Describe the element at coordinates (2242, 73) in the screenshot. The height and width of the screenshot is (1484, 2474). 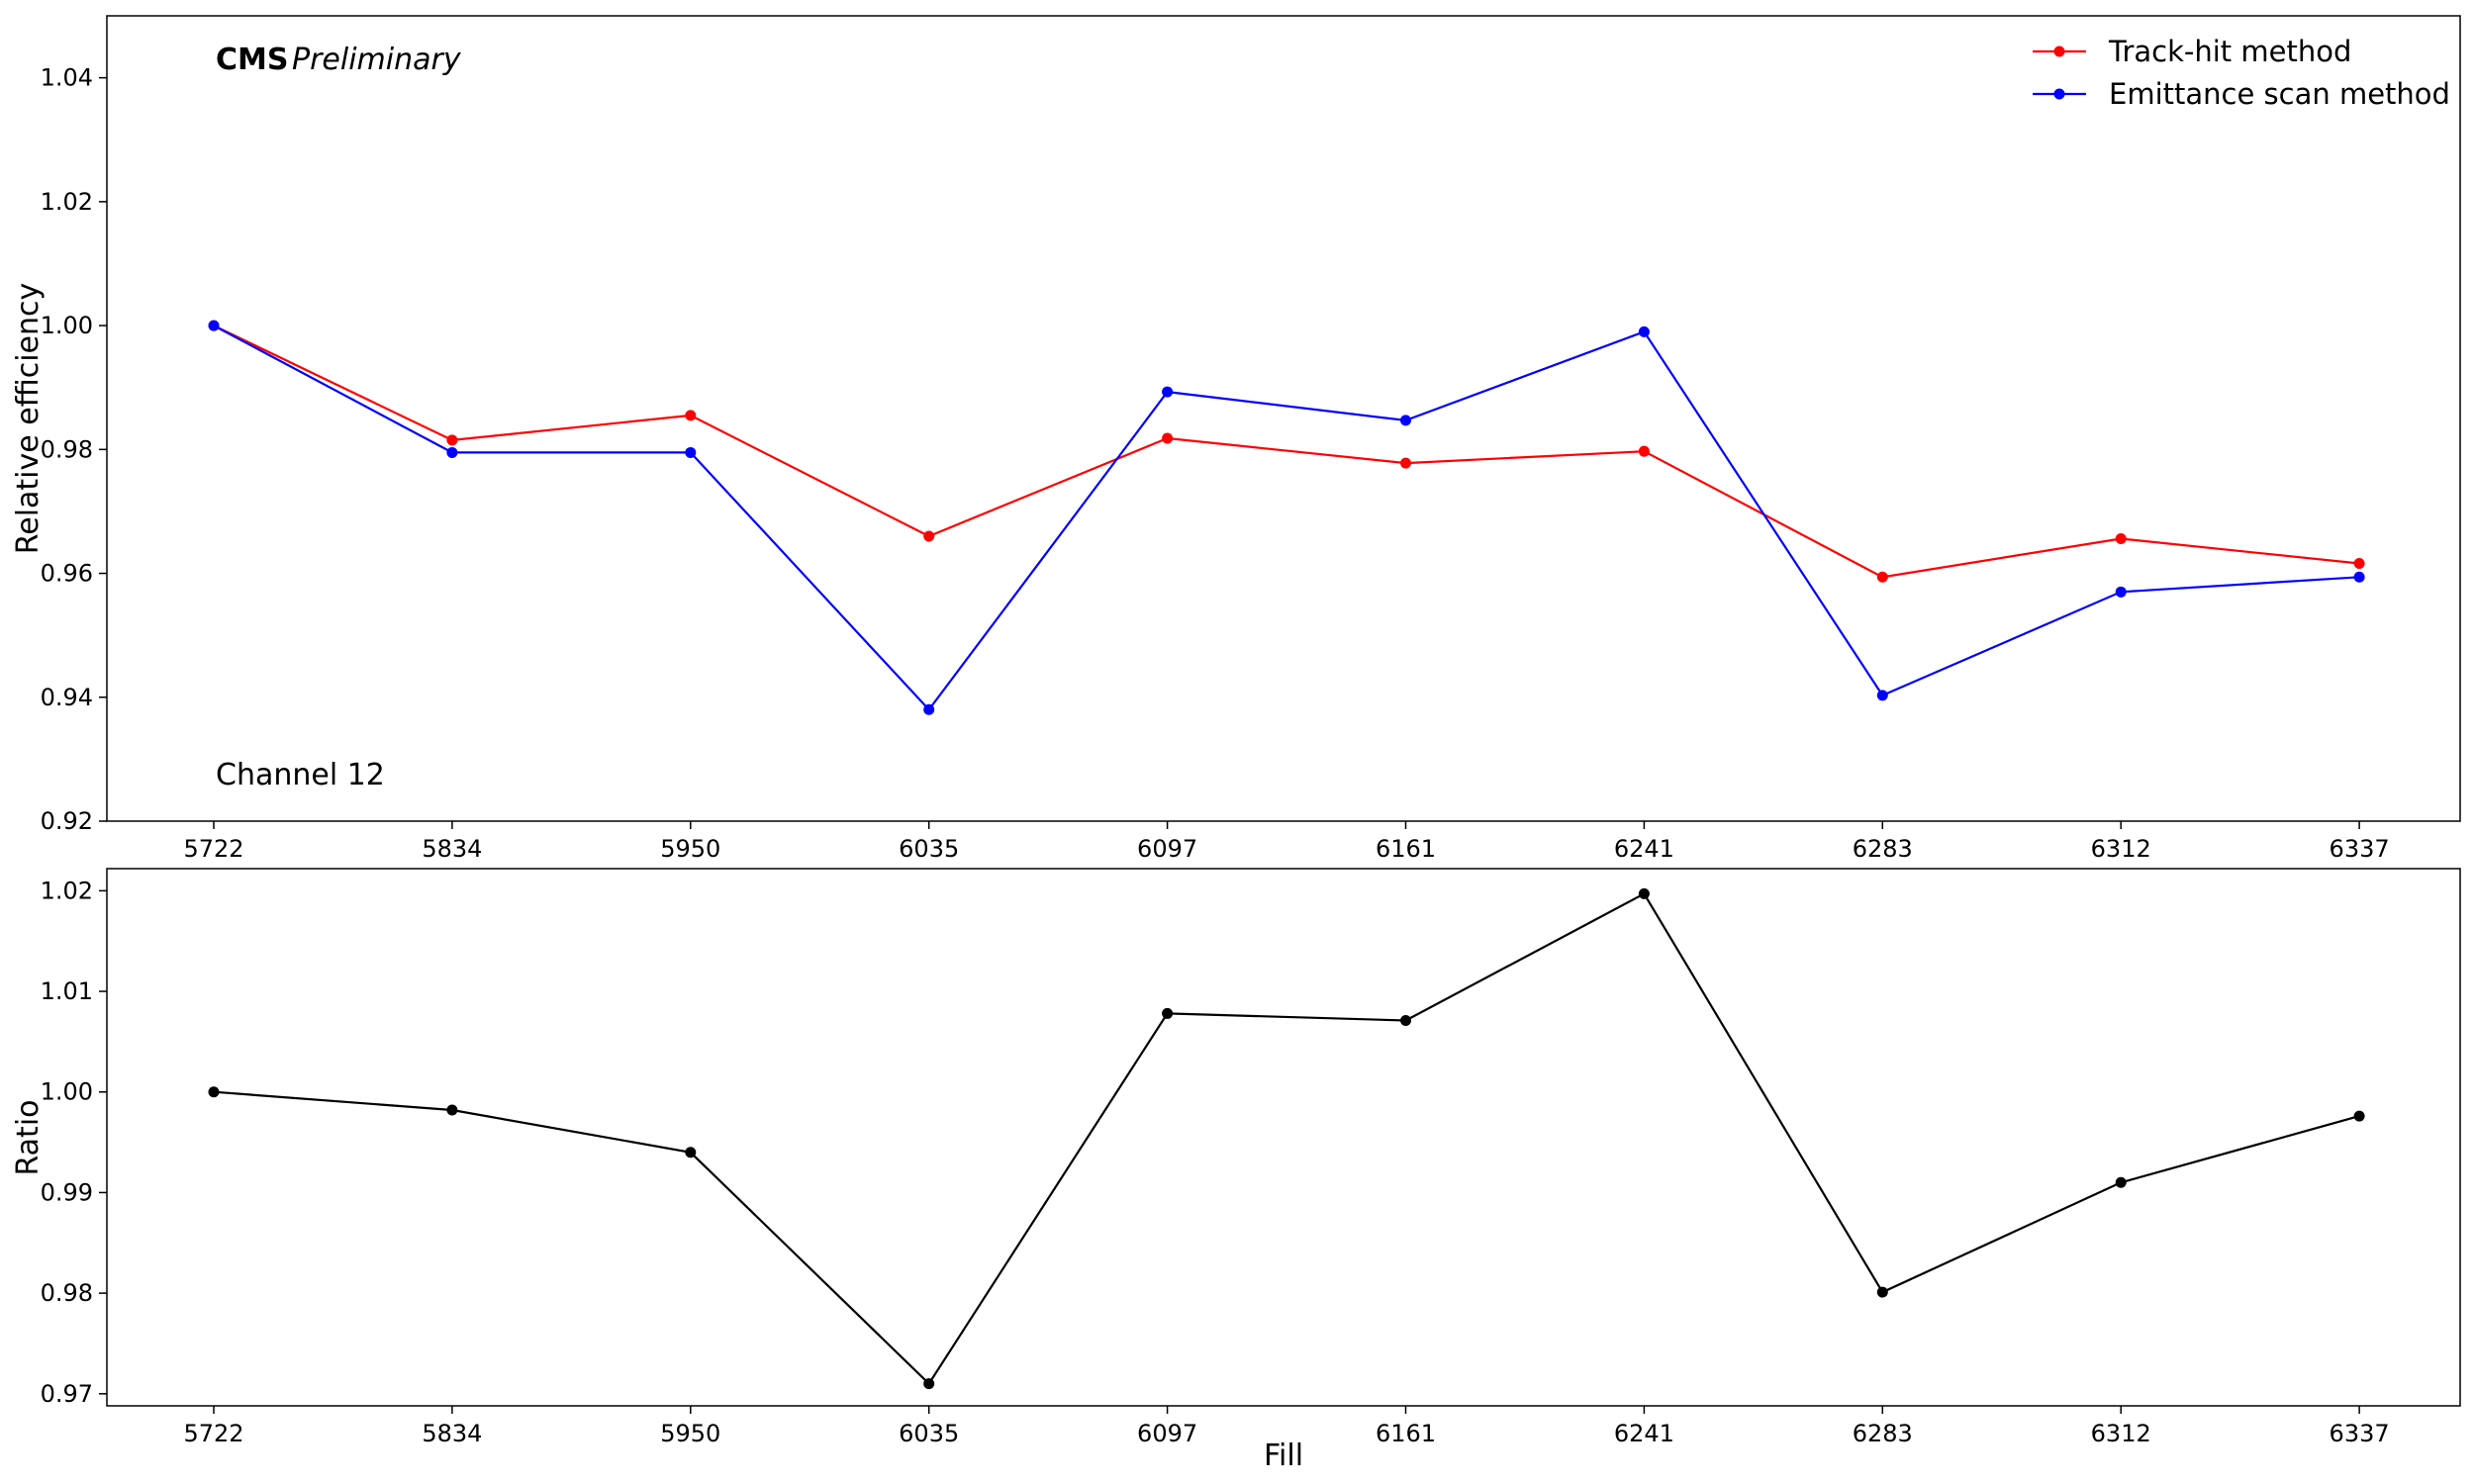
I see `legend: Track-hit method Emittance scan method` at that location.